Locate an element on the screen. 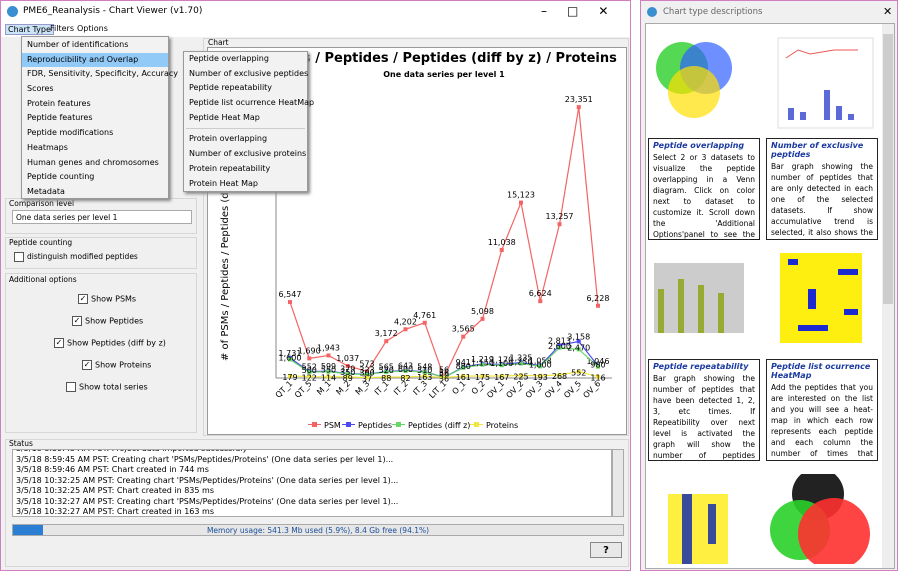  dropdown: One data series per level 1 is located at coordinates (102, 217).